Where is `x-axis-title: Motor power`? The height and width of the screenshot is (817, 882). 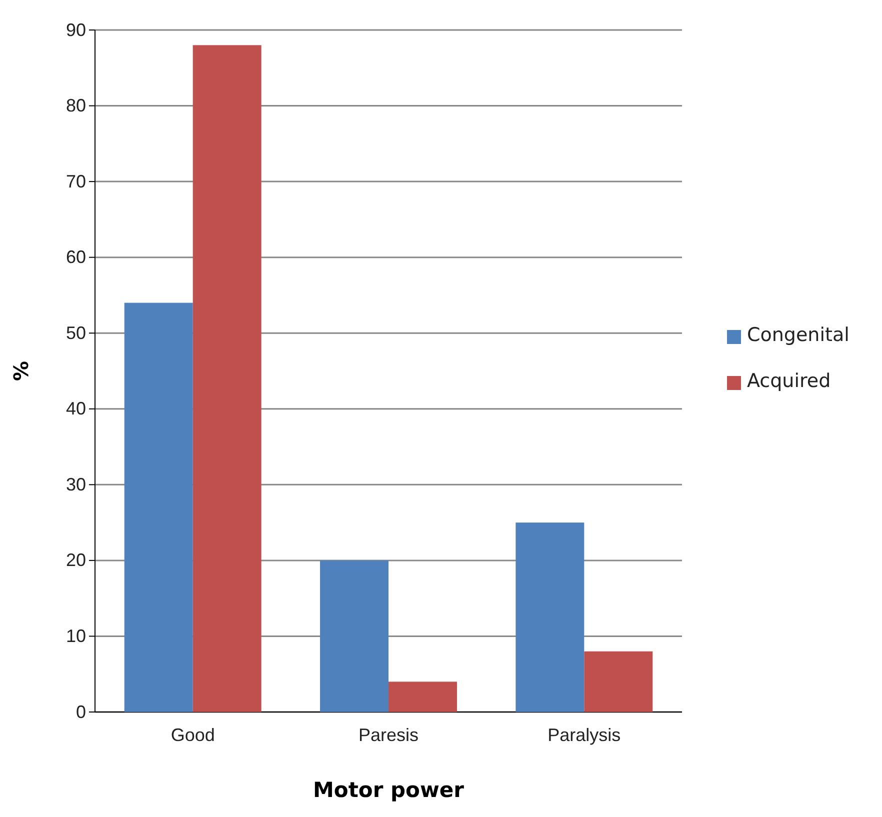 x-axis-title: Motor power is located at coordinates (389, 790).